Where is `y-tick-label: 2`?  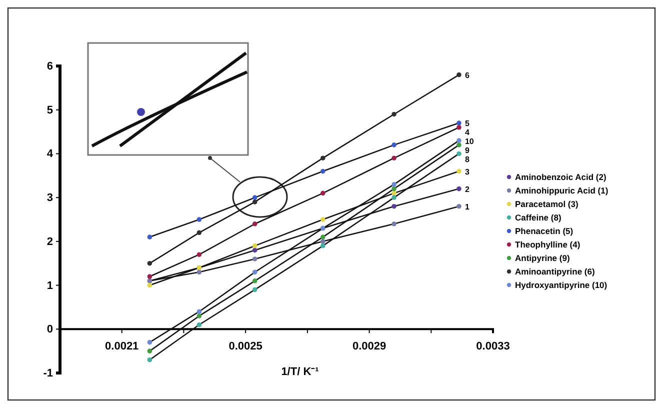 y-tick-label: 2 is located at coordinates (49, 242).